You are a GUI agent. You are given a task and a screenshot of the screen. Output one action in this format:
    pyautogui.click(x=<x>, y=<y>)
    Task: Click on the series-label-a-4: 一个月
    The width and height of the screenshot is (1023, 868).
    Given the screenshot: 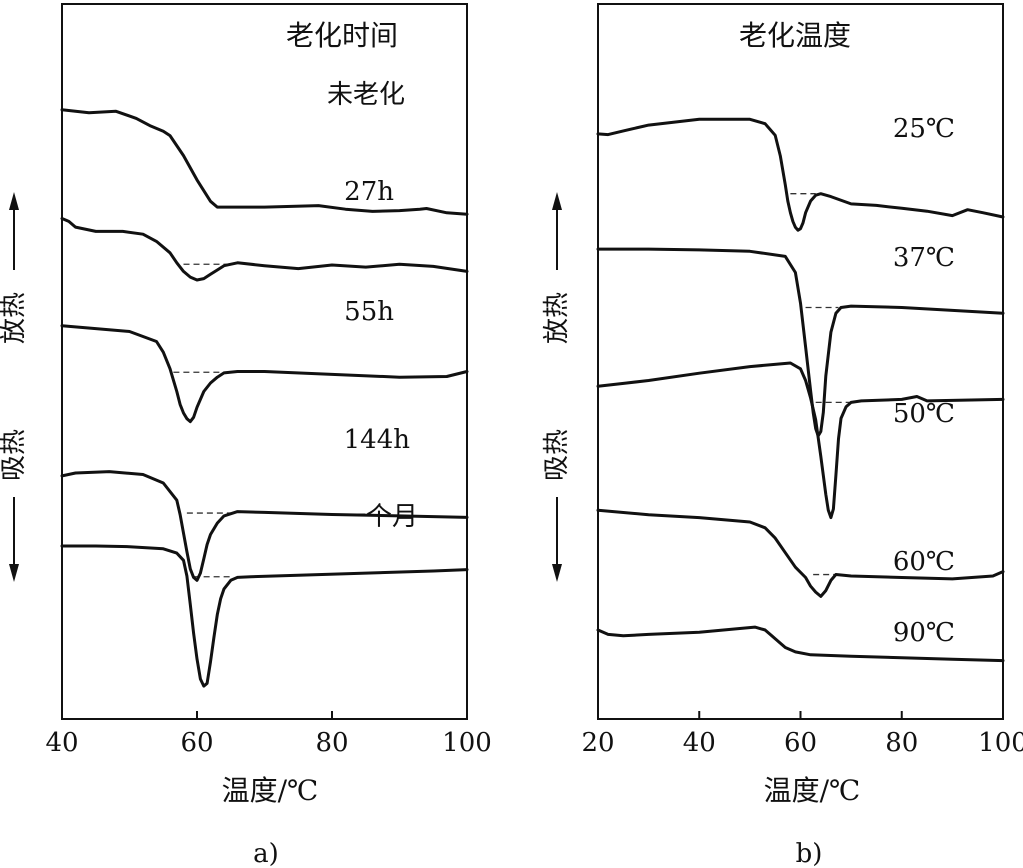 What is the action you would take?
    pyautogui.click(x=379, y=517)
    